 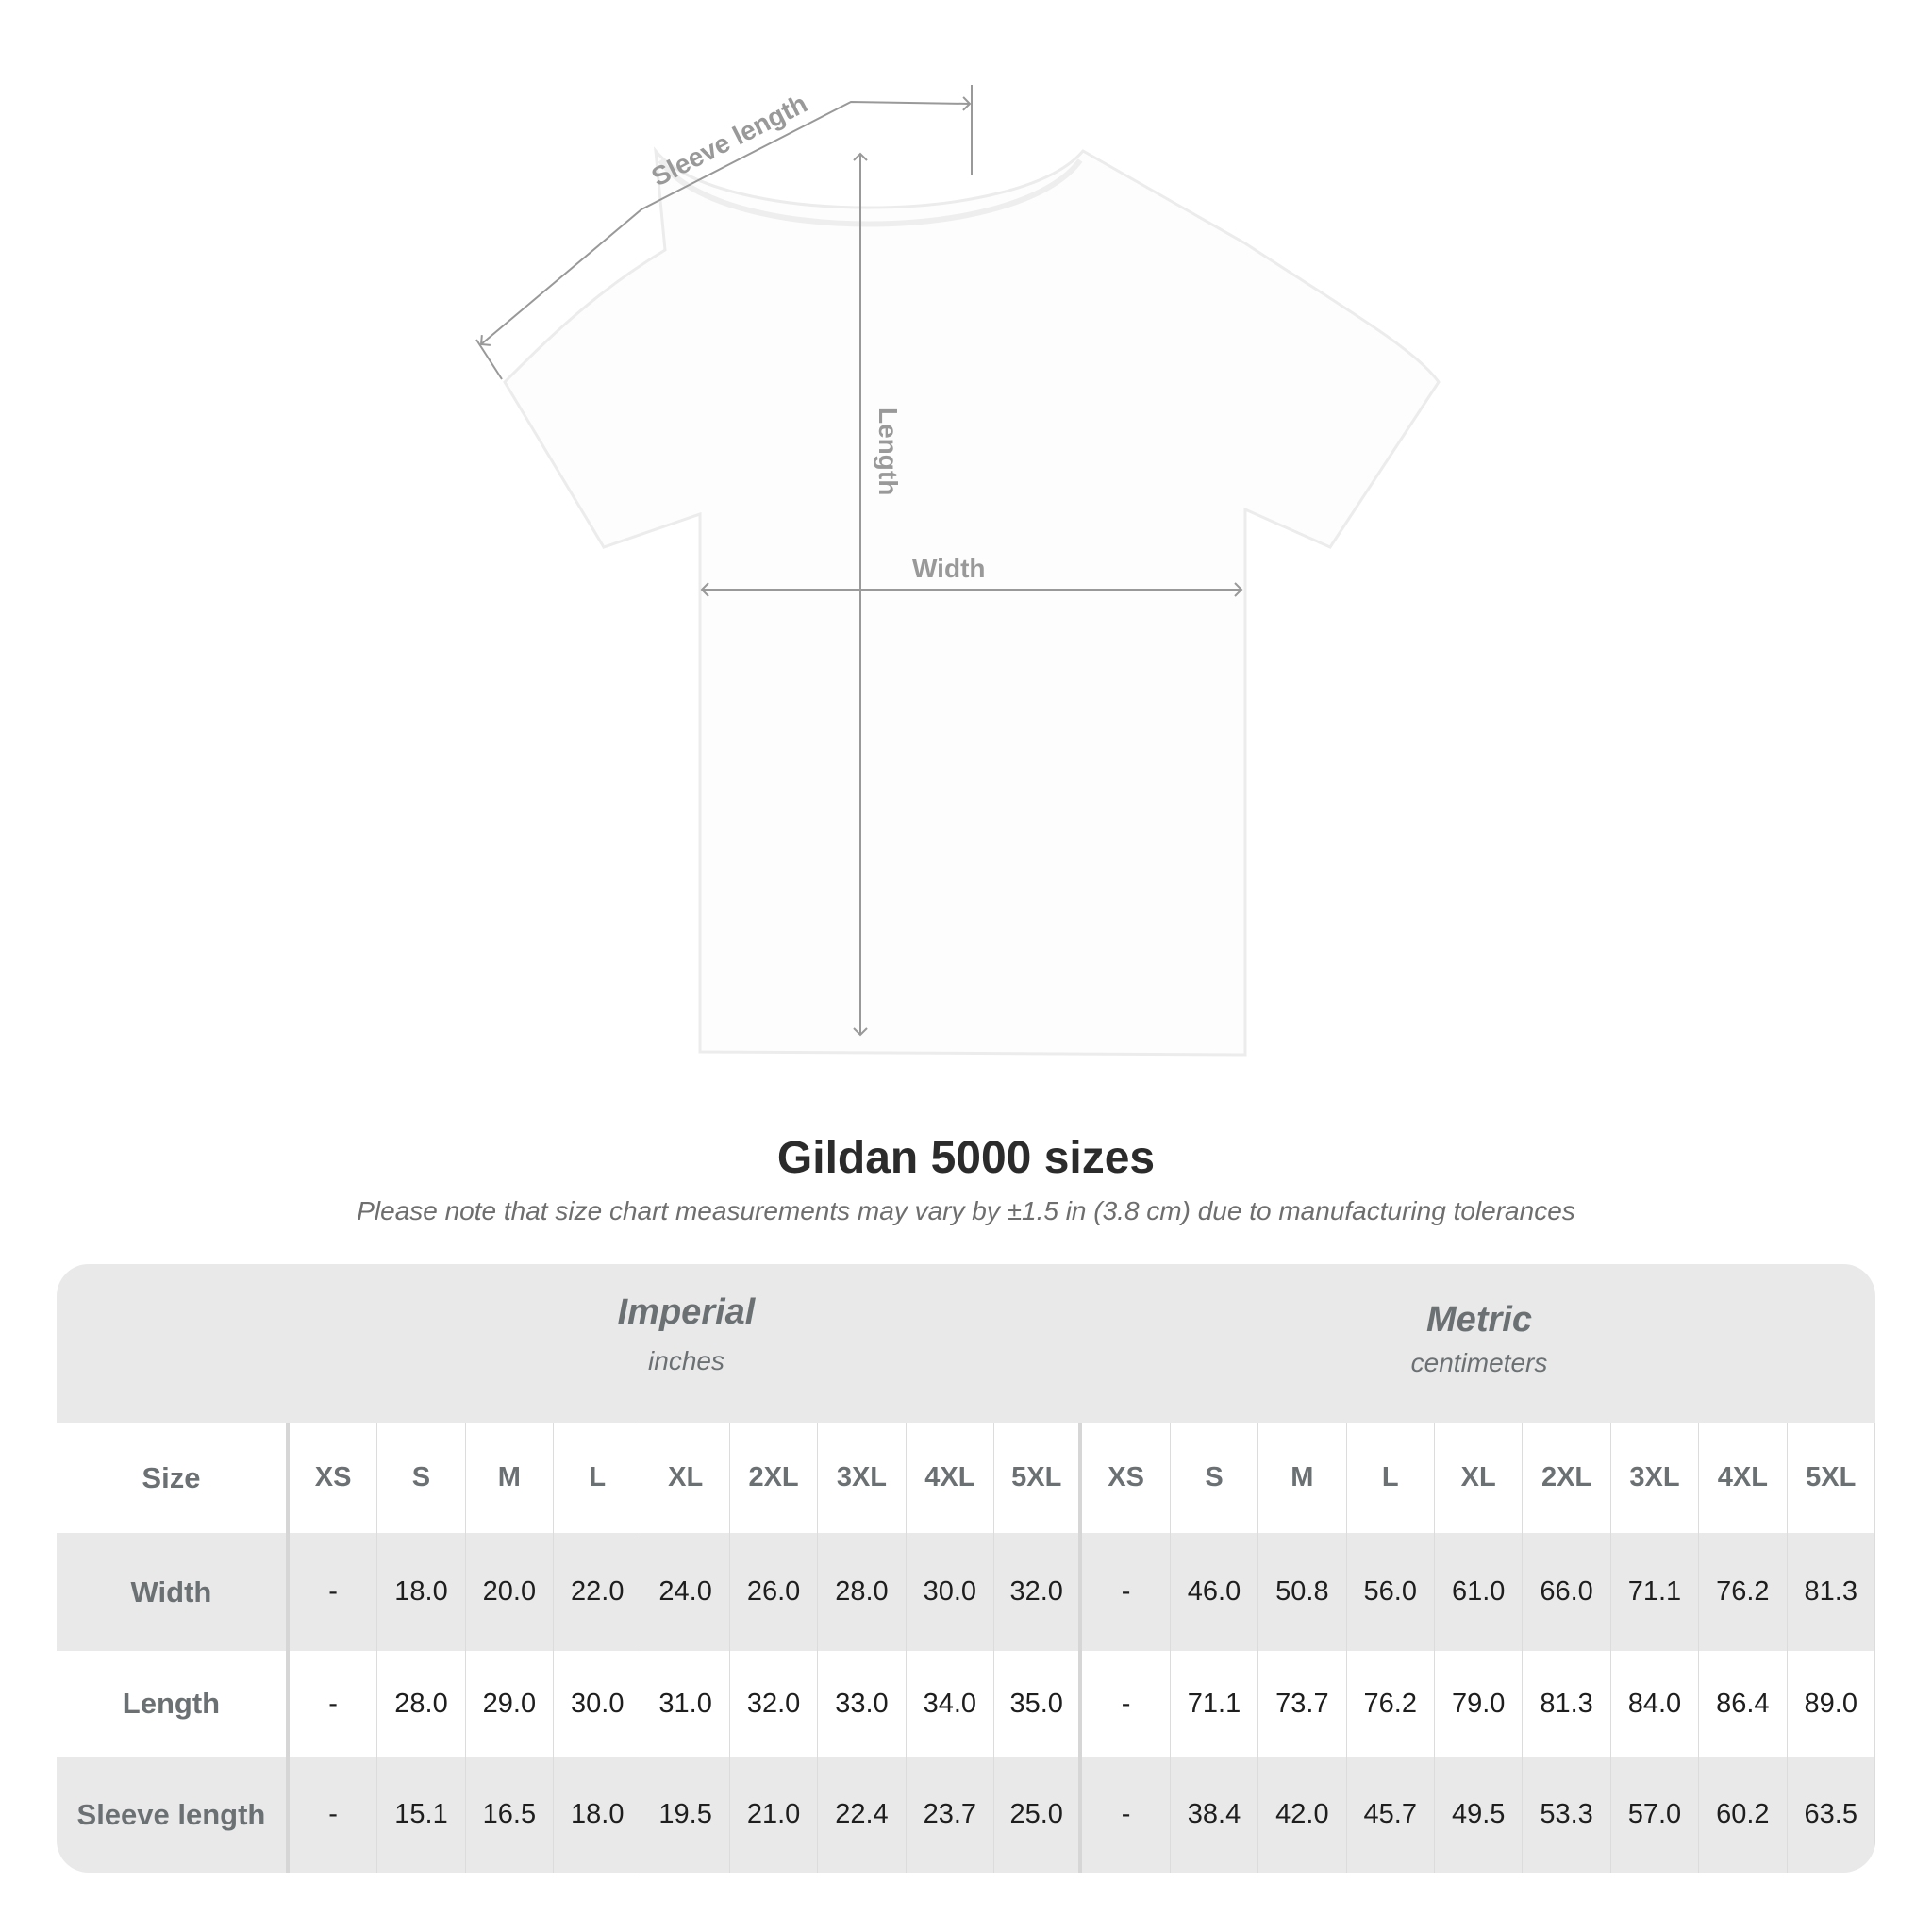 I want to click on row-label: Width, so click(x=174, y=1592).